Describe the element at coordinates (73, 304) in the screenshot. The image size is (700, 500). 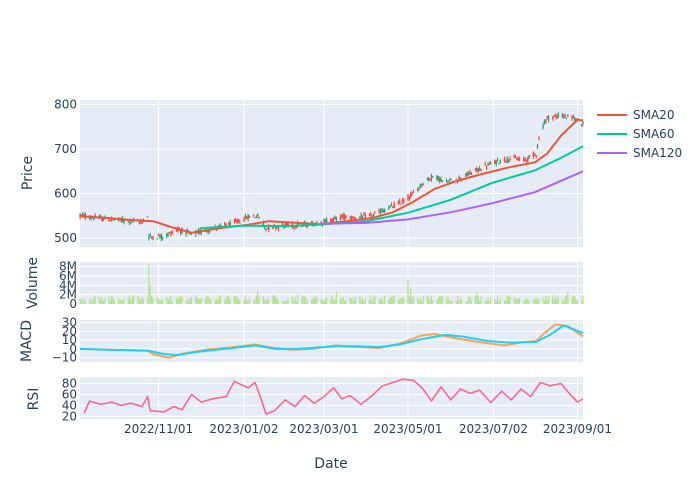
I see `y-tick-label-volume: 0` at that location.